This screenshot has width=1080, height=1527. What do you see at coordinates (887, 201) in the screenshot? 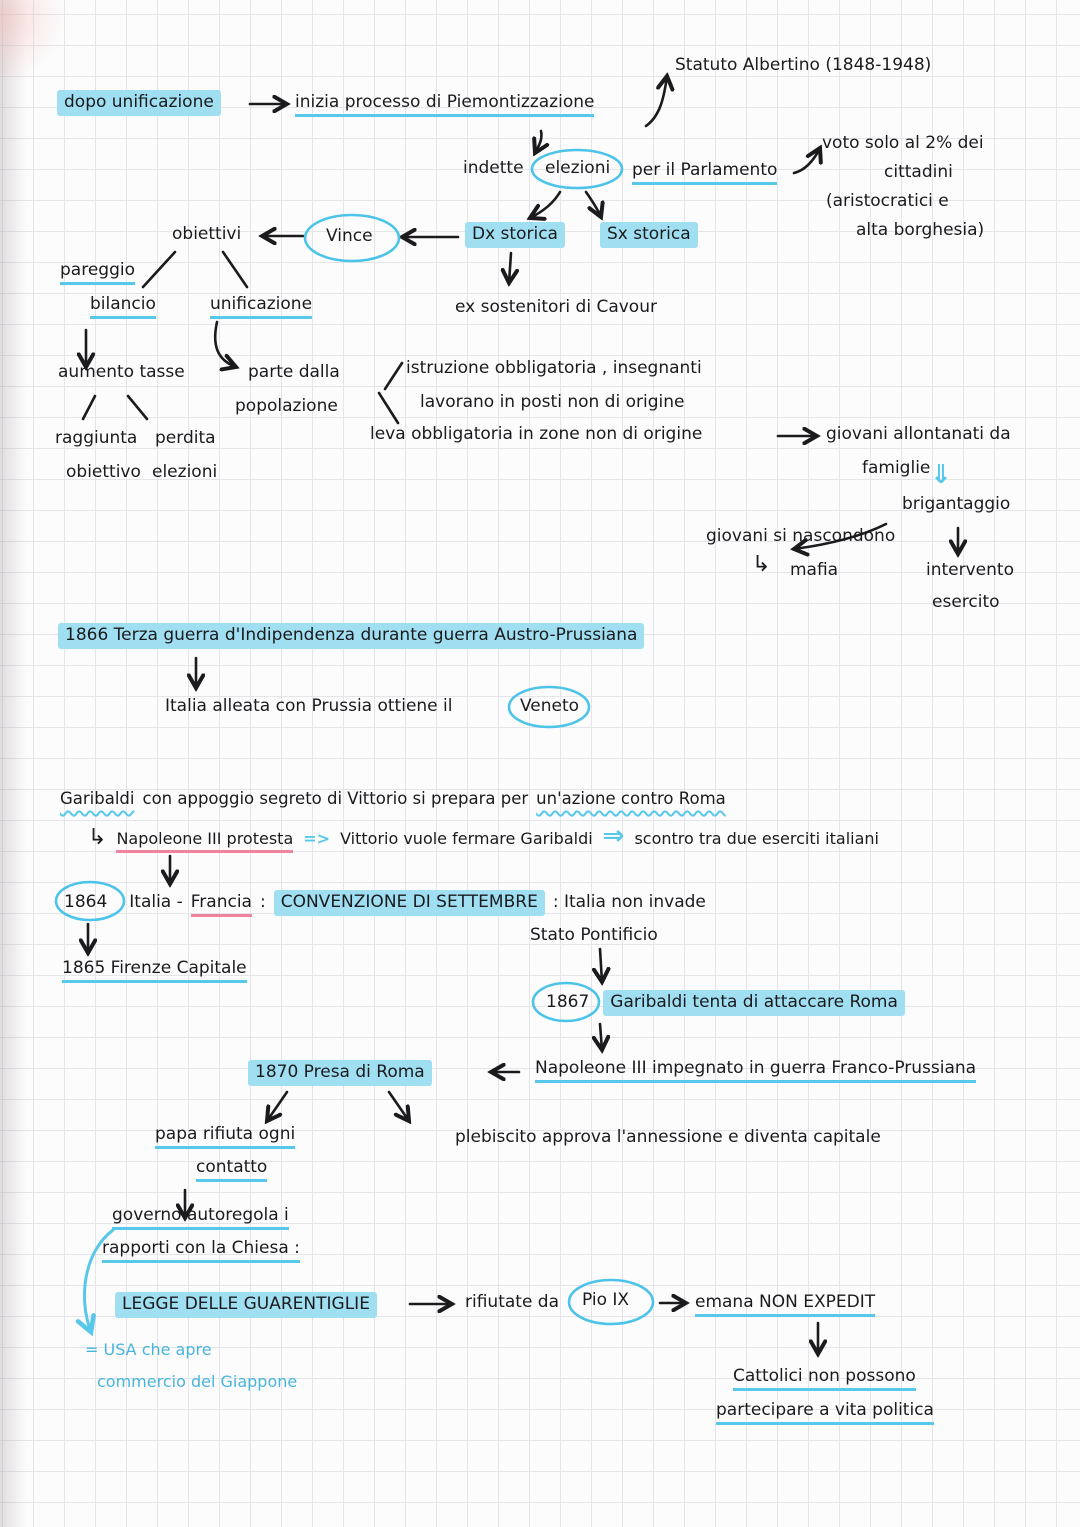
I see `note-voto-riga3: (aristocratici e` at bounding box center [887, 201].